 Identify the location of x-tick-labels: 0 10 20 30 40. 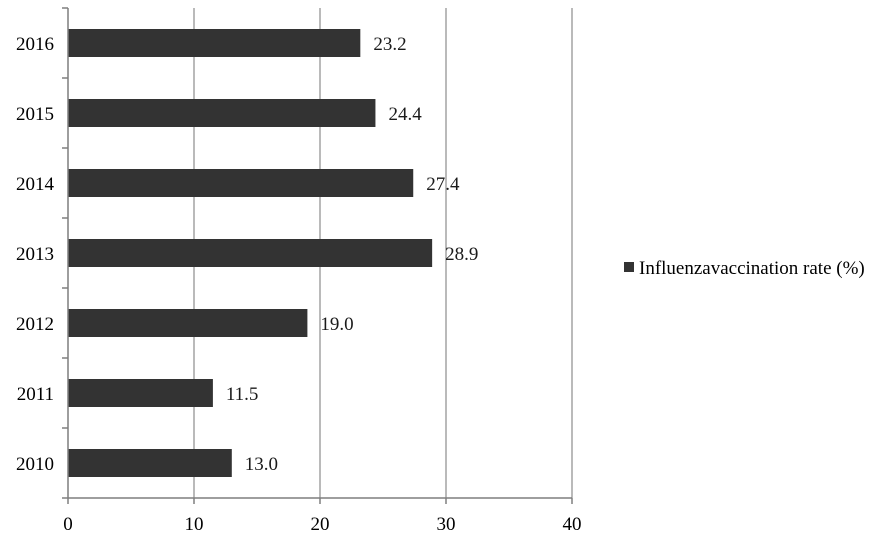
(322, 524).